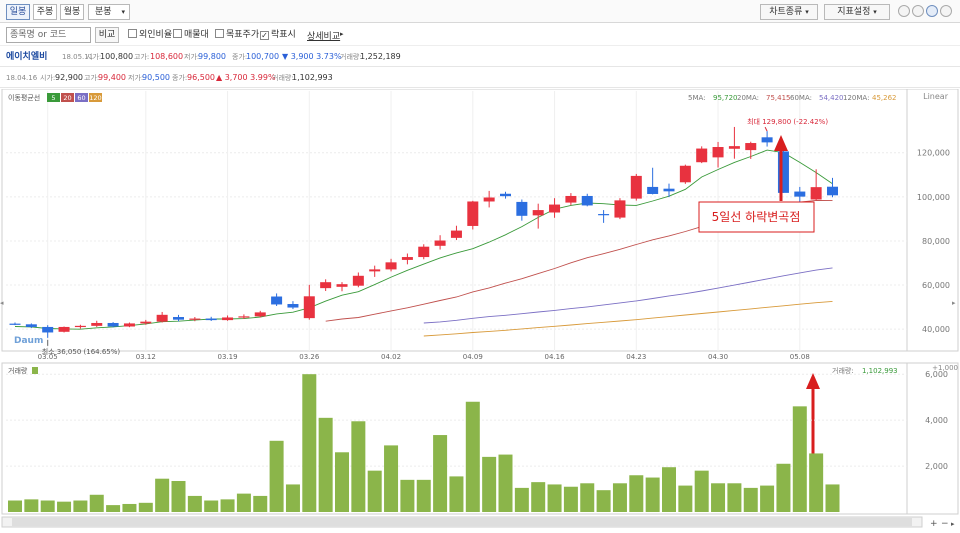 This screenshot has width=960, height=533. Describe the element at coordinates (904, 11) in the screenshot. I see `settings-icon` at that location.